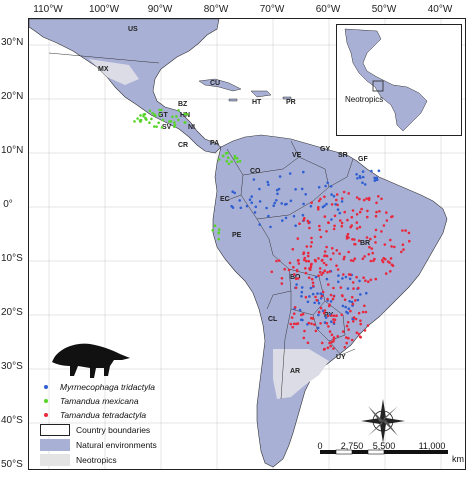 The width and height of the screenshot is (474, 495). What do you see at coordinates (12, 464) in the screenshot?
I see `lat-tick: 50°S` at bounding box center [12, 464].